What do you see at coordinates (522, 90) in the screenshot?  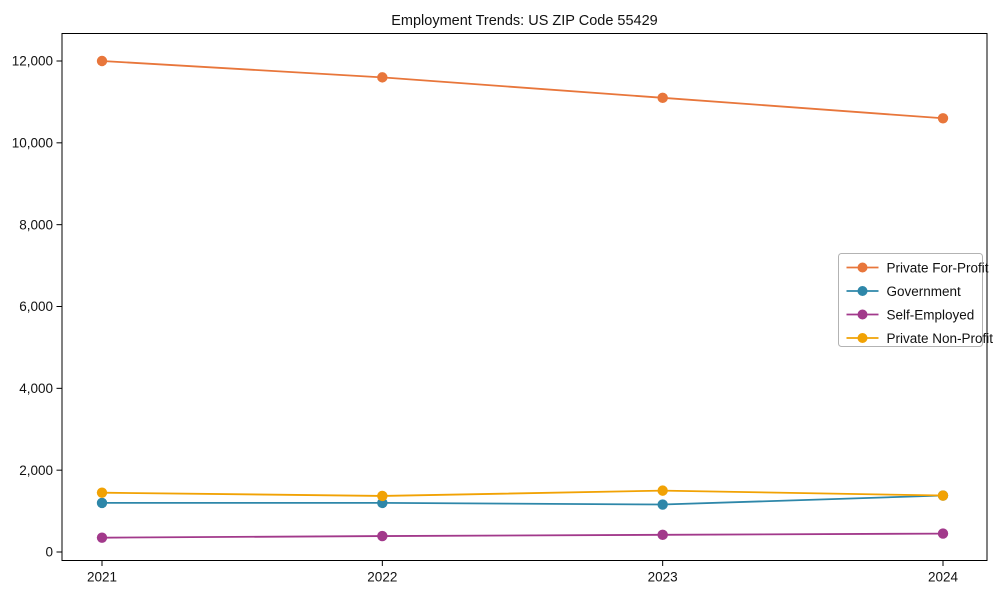 I see `series-line-private-for-profit` at bounding box center [522, 90].